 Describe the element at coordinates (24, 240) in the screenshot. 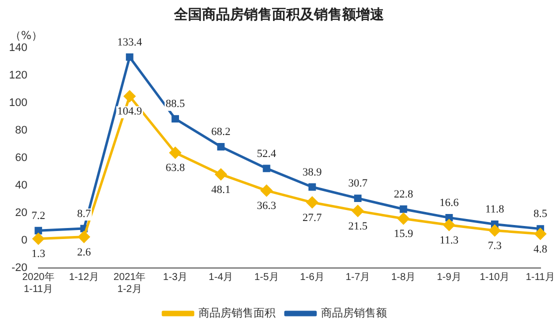

I see `y-tick-label: 0` at that location.